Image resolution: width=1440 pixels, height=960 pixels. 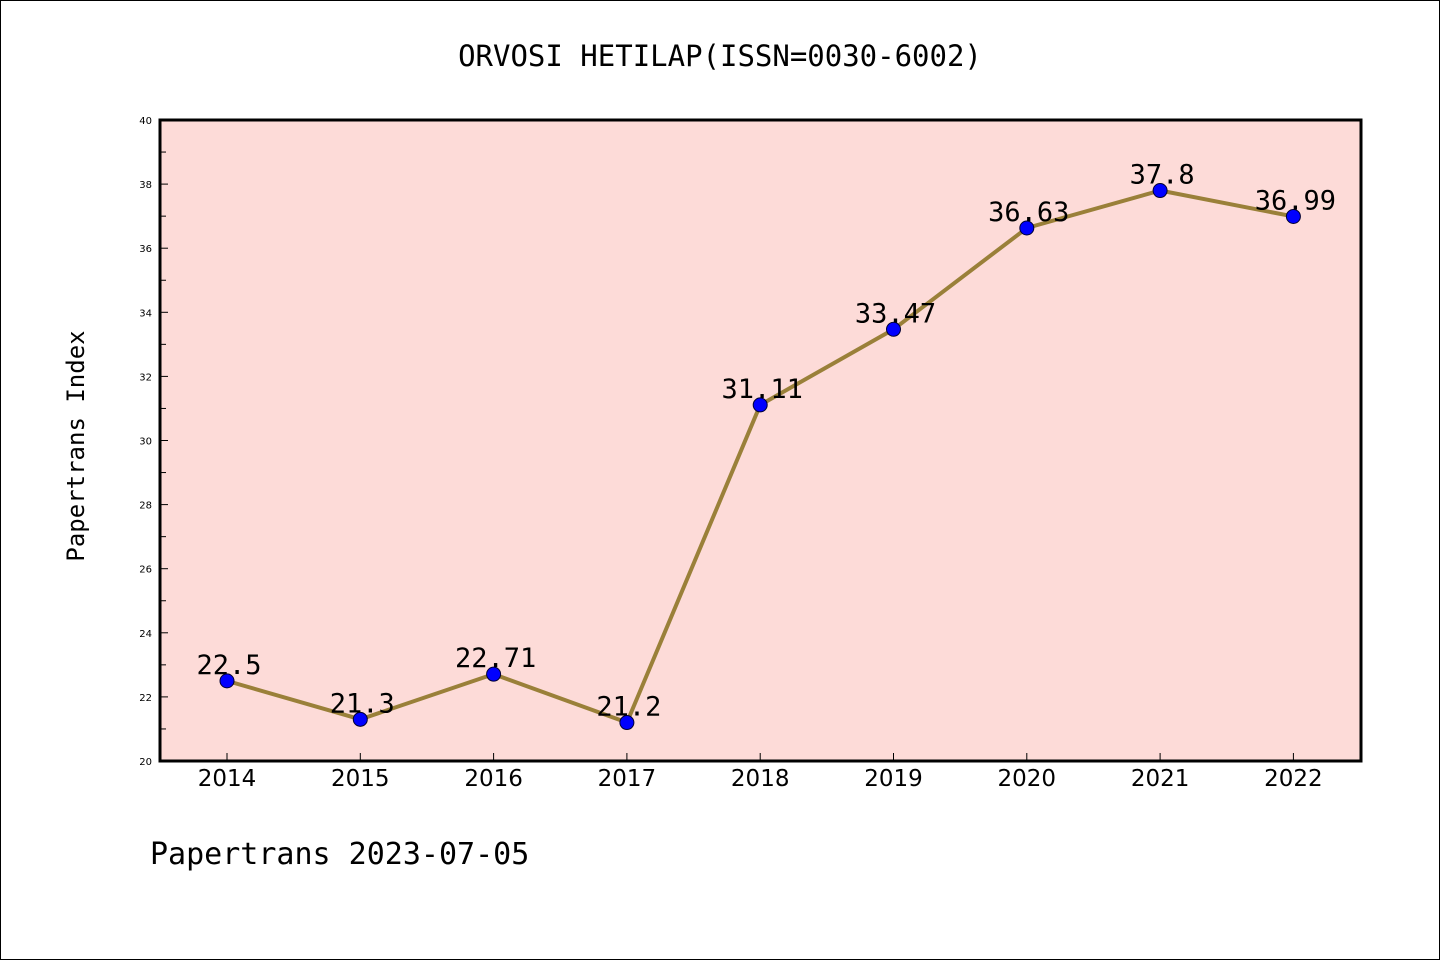 I want to click on y-axis: 20 22 24 26 28 30 32 34 36 38 40, so click(x=153, y=442).